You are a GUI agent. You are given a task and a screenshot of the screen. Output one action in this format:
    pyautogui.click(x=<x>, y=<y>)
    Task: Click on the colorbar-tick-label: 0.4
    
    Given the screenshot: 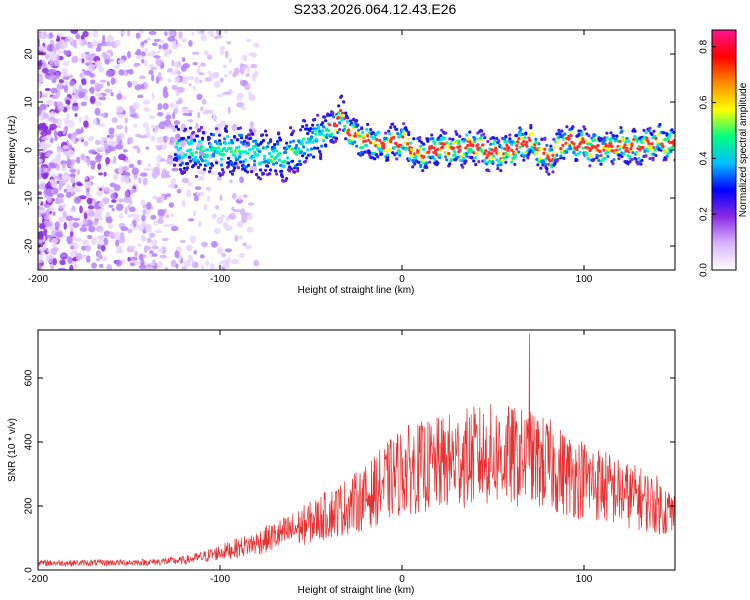 What is the action you would take?
    pyautogui.click(x=704, y=158)
    